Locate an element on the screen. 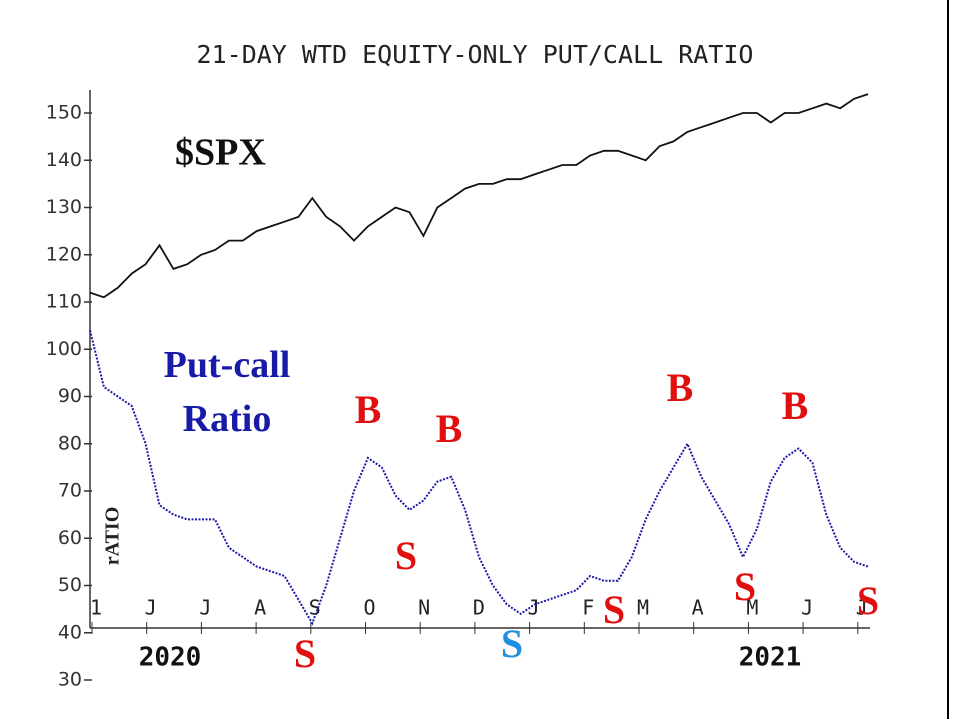  y-tick-label: 120 is located at coordinates (64, 254).